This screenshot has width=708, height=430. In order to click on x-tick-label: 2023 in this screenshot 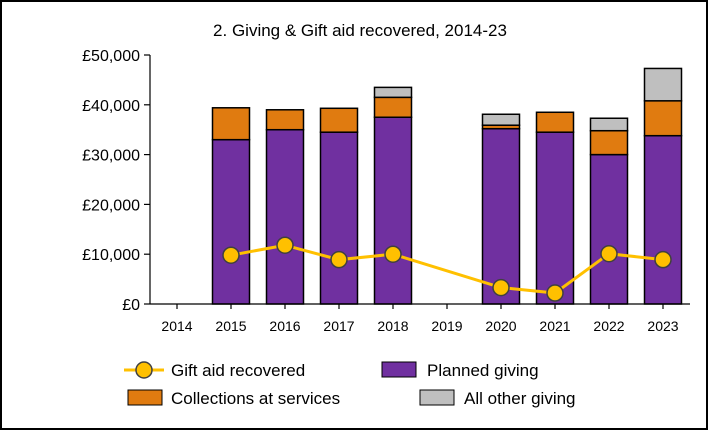, I will do `click(662, 326)`.